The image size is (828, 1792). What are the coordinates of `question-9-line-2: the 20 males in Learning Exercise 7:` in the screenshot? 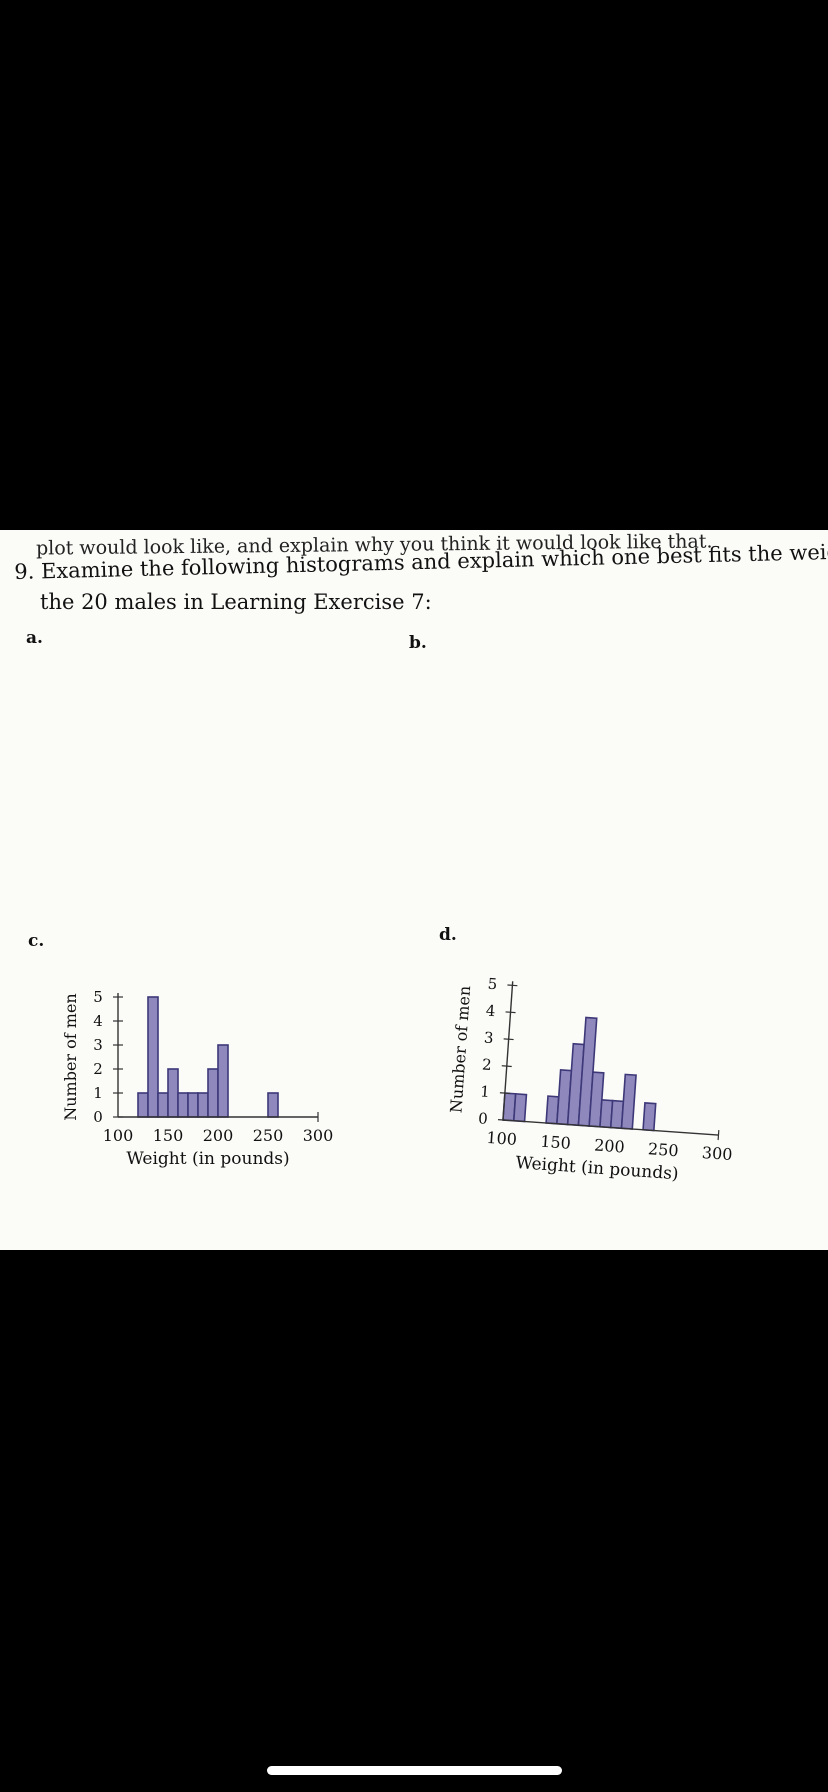 It's located at (236, 602).